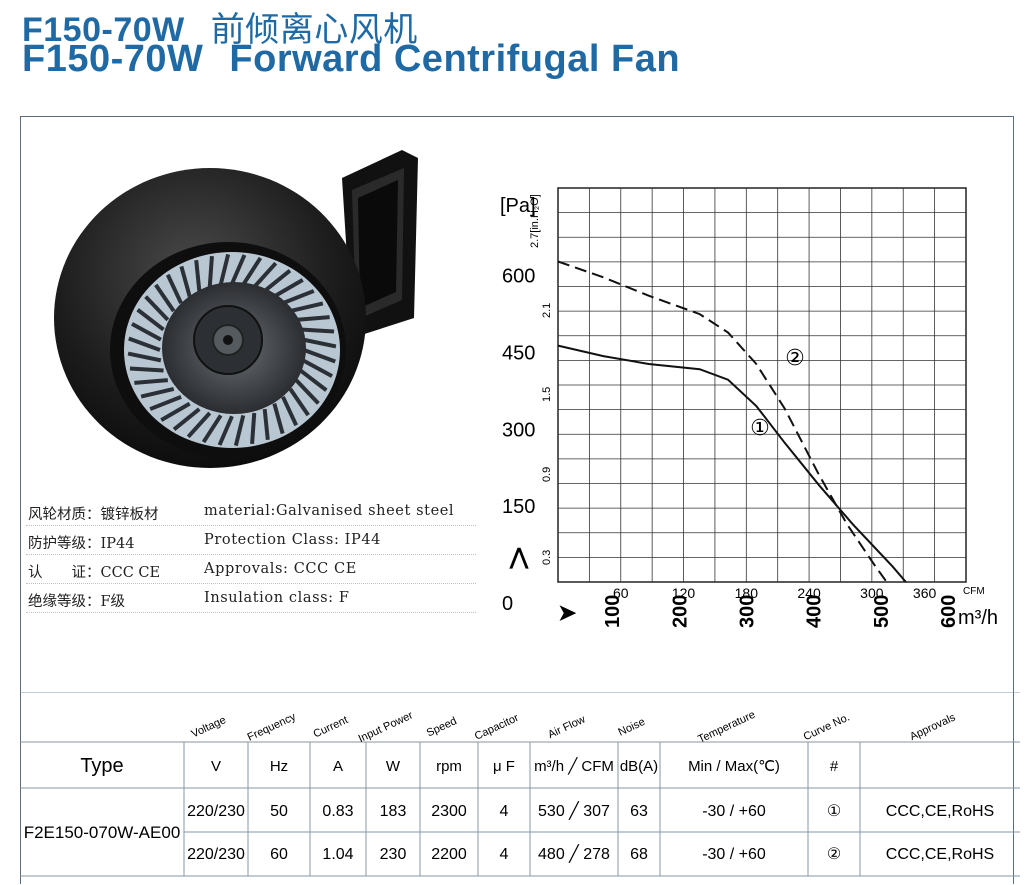  What do you see at coordinates (621, 593) in the screenshot?
I see `x-tick-cfm-label: 60` at bounding box center [621, 593].